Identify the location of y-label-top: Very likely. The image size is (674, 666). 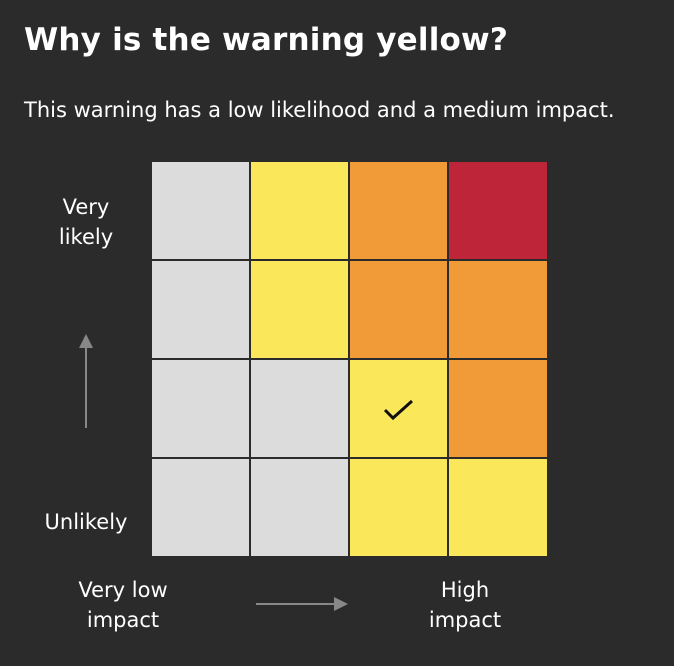
(86, 222).